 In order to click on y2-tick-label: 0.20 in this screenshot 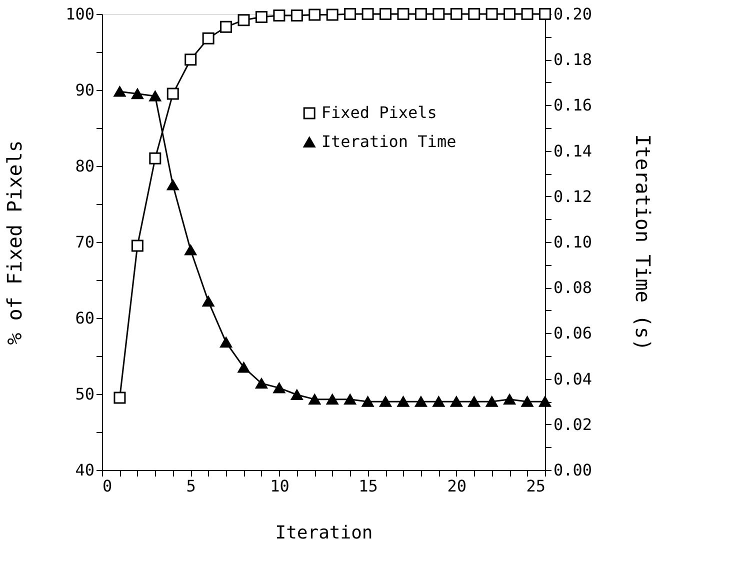, I will do `click(573, 14)`.